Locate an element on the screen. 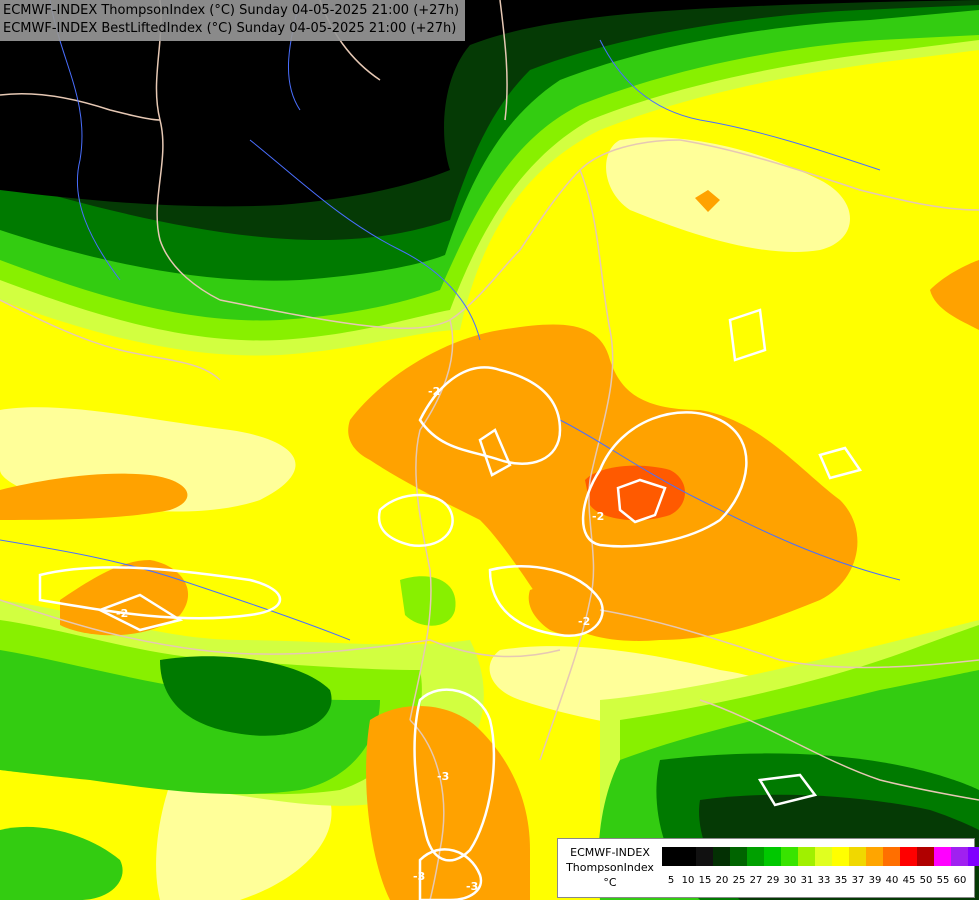 Image resolution: width=979 pixels, height=900 pixels. field-red-orange is located at coordinates (635, 493).